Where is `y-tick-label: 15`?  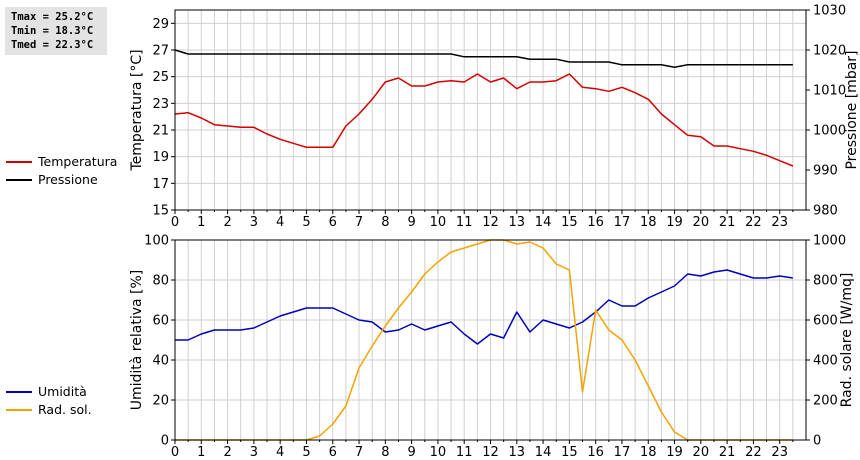
y-tick-label: 15 is located at coordinates (160, 211).